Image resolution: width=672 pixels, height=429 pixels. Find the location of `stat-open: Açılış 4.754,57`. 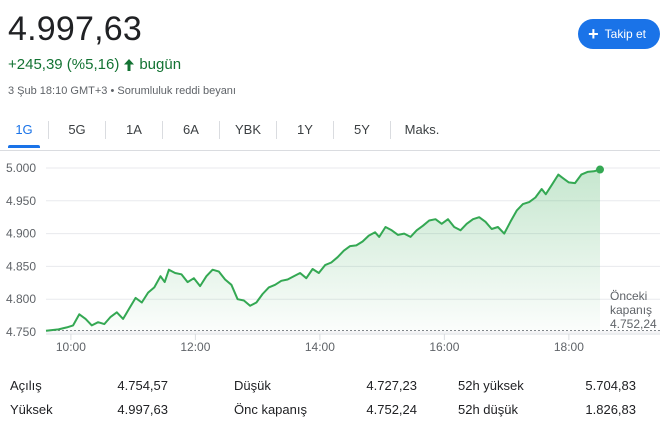

stat-open: Açılış 4.754,57 is located at coordinates (90, 385).